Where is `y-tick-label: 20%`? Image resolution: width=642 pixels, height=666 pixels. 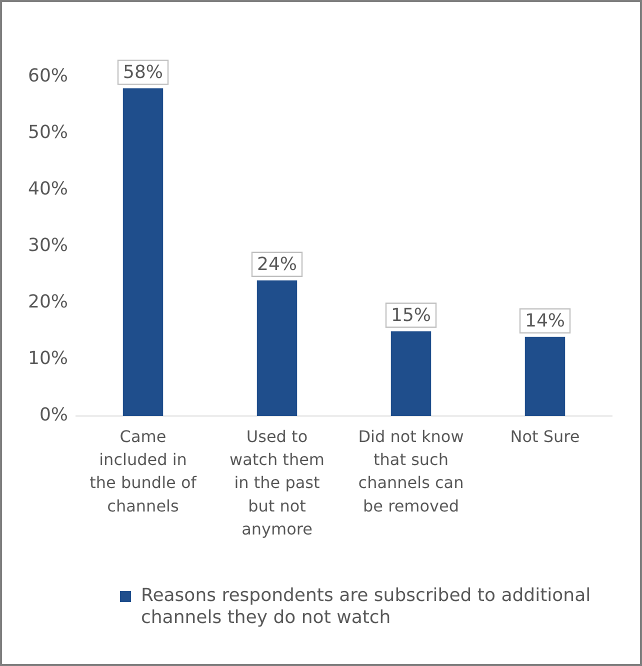 y-tick-label: 20% is located at coordinates (48, 302).